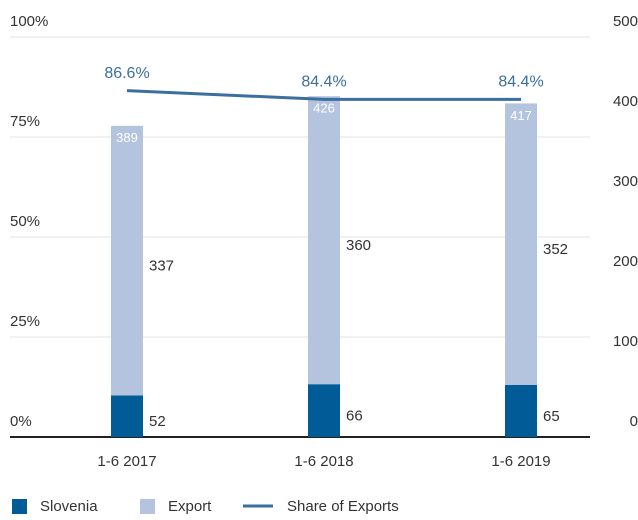 This screenshot has width=638, height=520. I want to click on data-label: 66, so click(354, 416).